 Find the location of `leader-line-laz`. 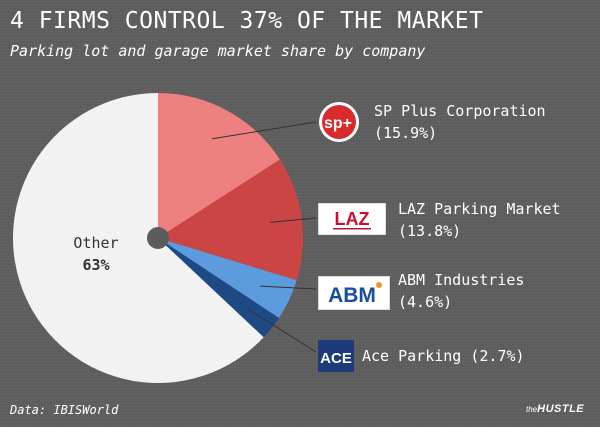

leader-line-laz is located at coordinates (293, 220).